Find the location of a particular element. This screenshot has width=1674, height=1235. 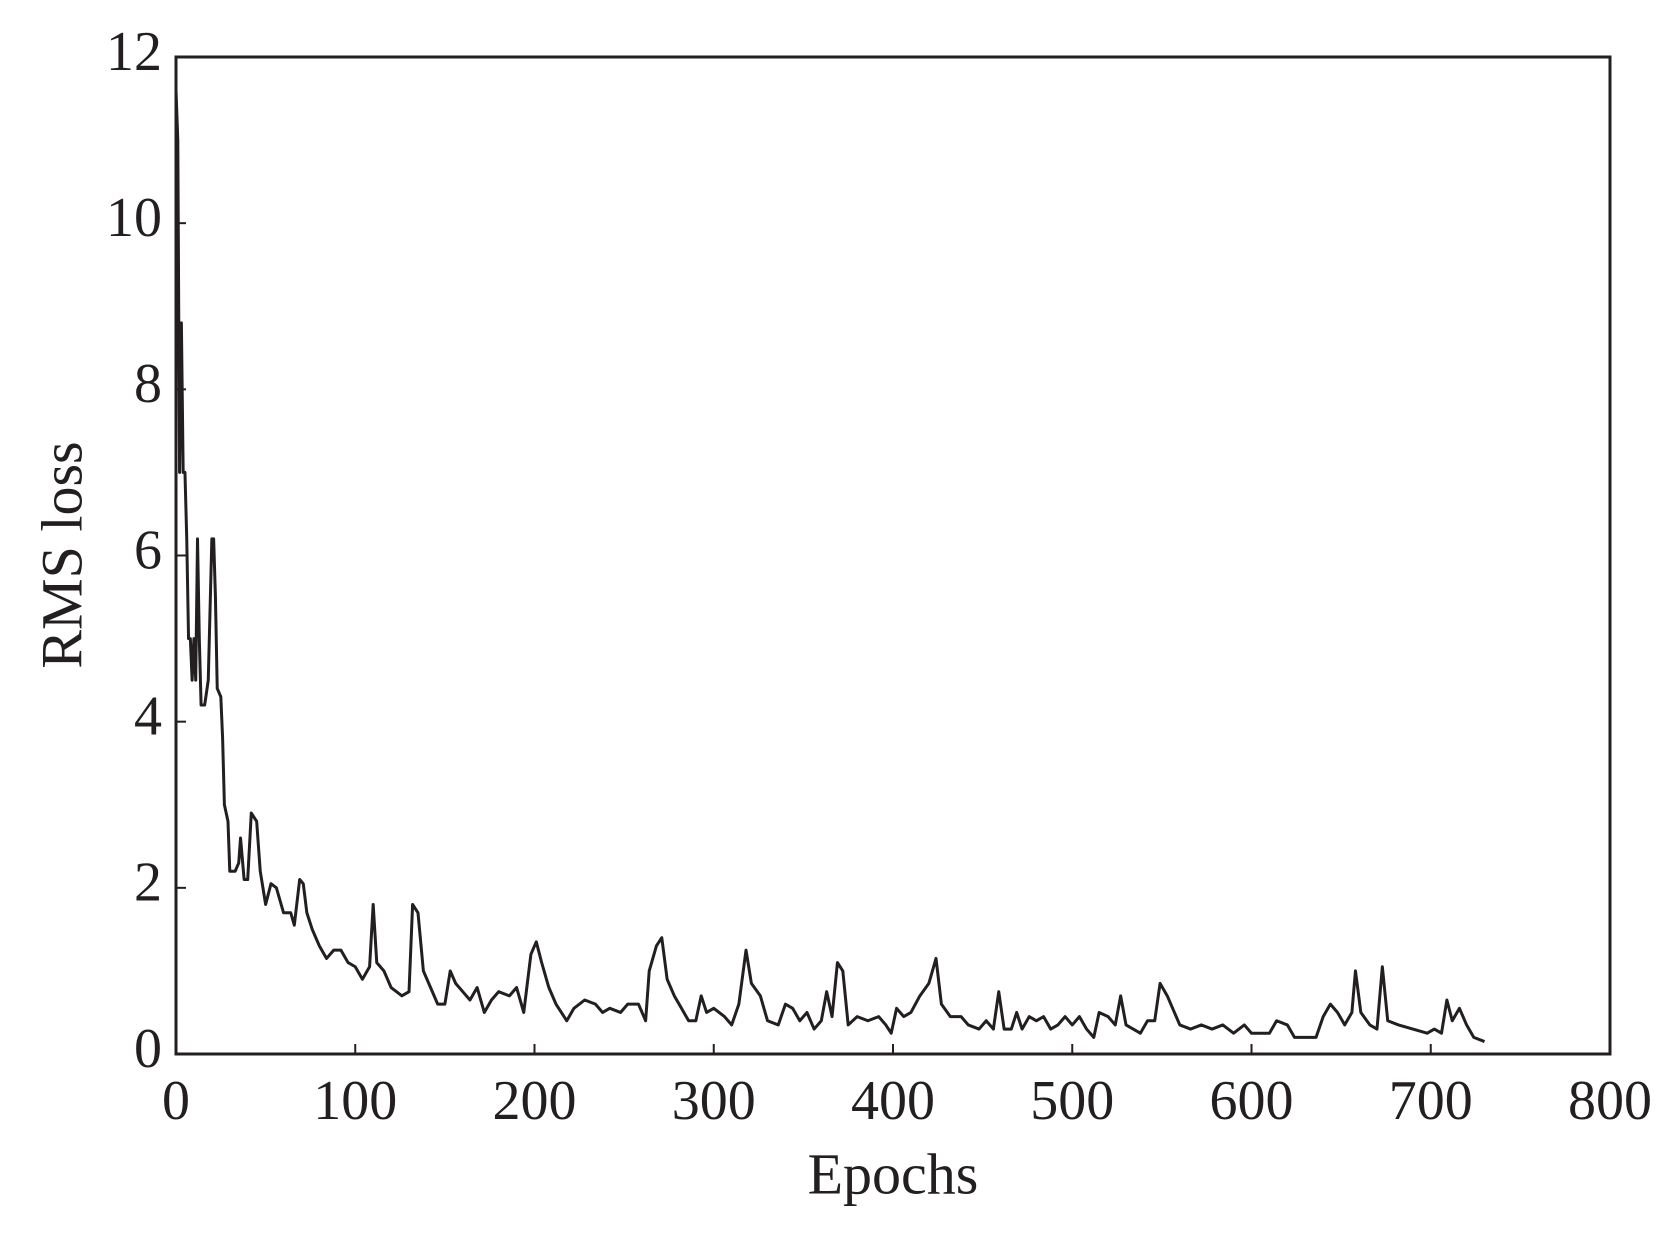

x-tick-label: 500 is located at coordinates (1072, 1101).